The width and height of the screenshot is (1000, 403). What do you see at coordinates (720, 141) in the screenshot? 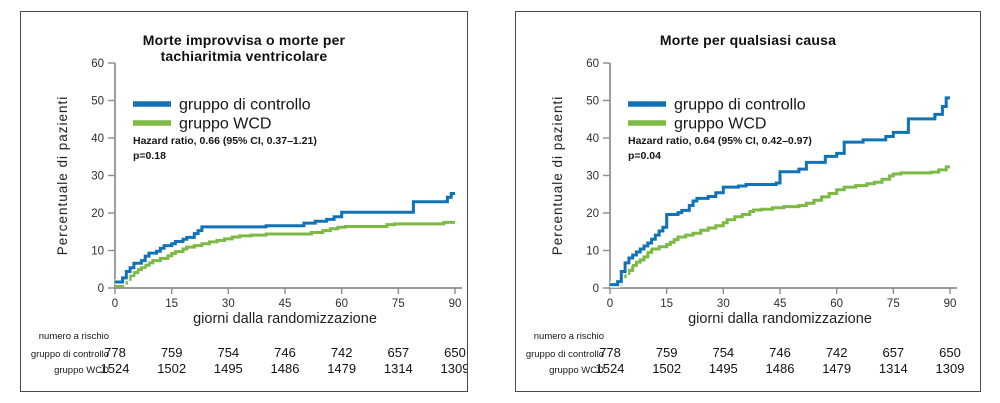
I see `hazard-ratio-annotation: Hazard ratio, 0.64 (95% CI, 0.42–0.97)` at bounding box center [720, 141].